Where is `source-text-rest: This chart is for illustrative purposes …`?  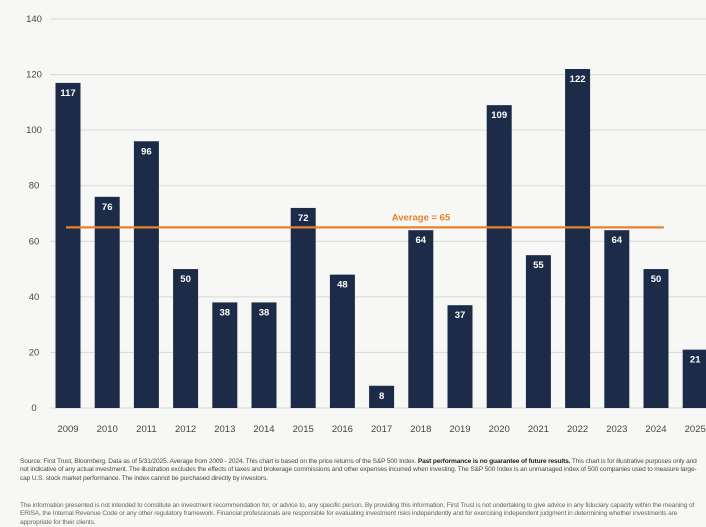 source-text-rest: This chart is for illustrative purposes … is located at coordinates (358, 470).